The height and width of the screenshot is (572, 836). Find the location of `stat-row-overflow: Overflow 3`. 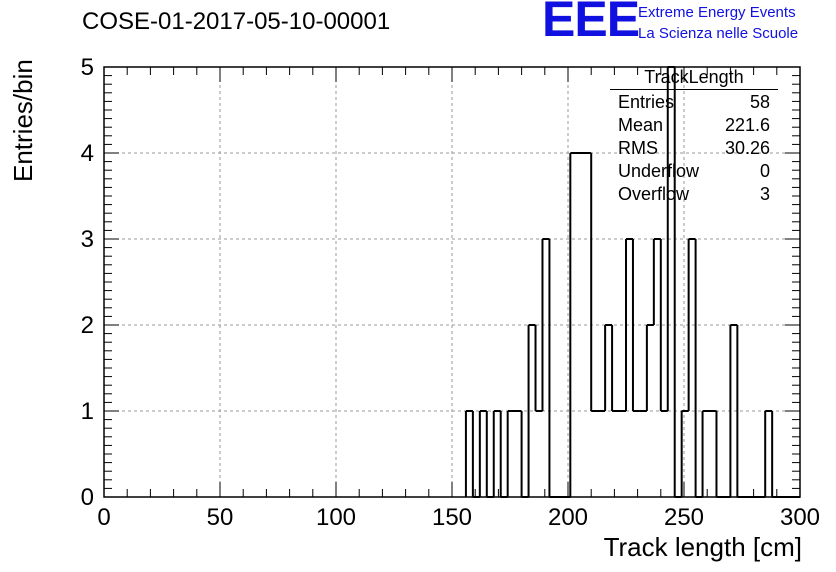

stat-row-overflow: Overflow 3 is located at coordinates (694, 194).